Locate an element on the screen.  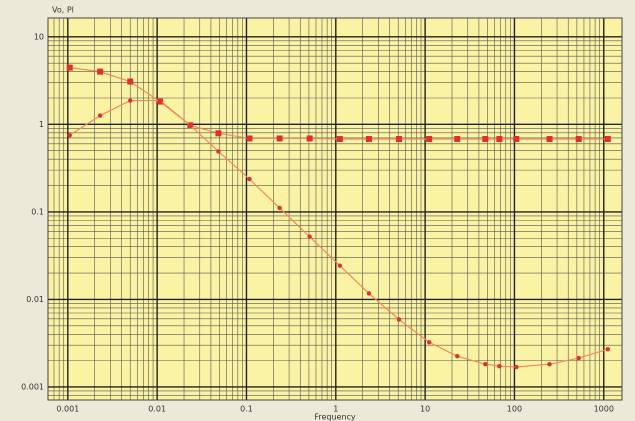
x-axis-label: Frequency is located at coordinates (335, 417).